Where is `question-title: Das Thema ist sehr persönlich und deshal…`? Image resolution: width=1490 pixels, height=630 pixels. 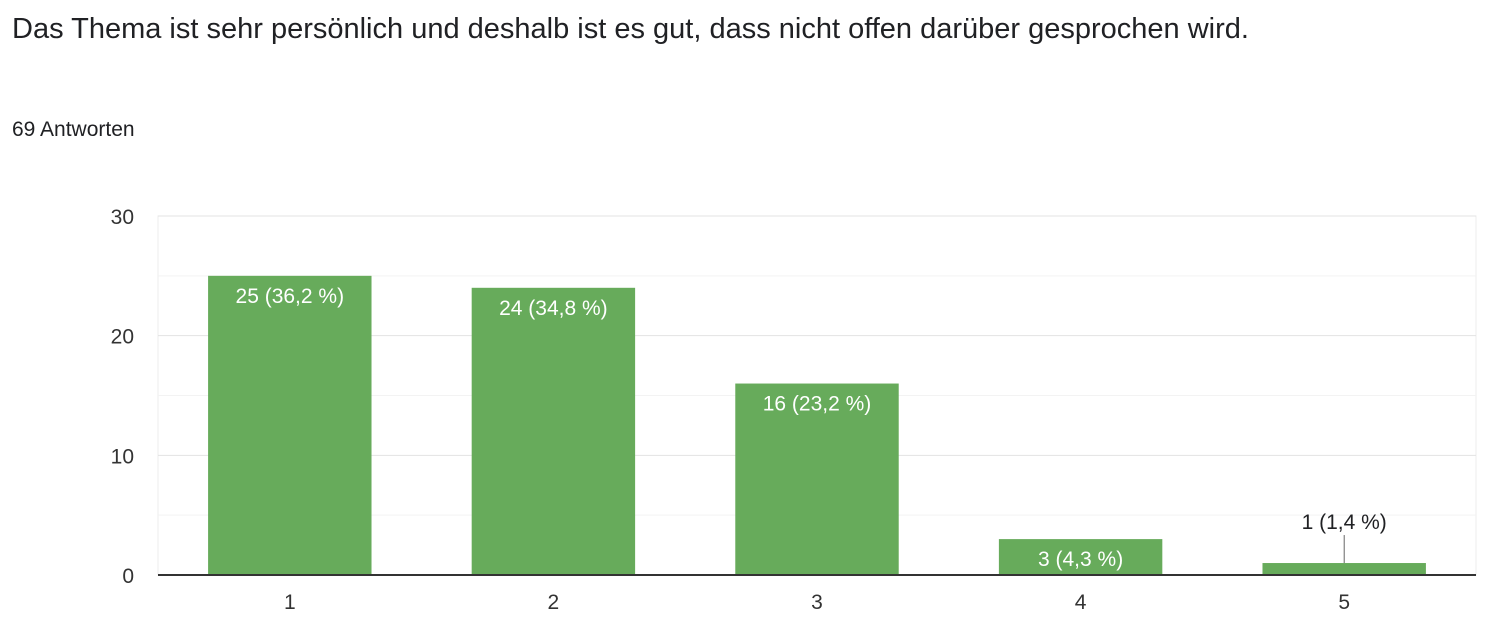
question-title: Das Thema ist sehr persönlich und deshal… is located at coordinates (630, 29).